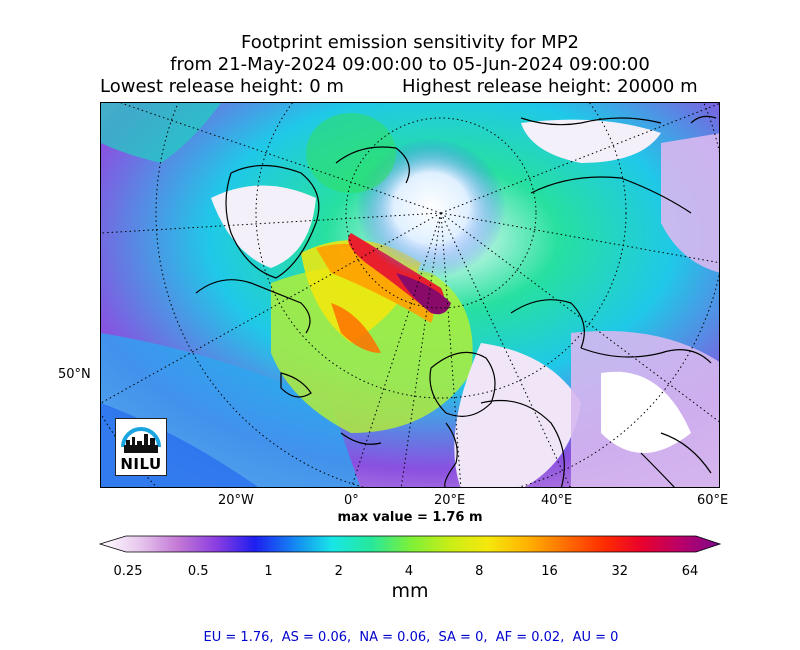  What do you see at coordinates (375, 283) in the screenshot?
I see `plume-orange` at bounding box center [375, 283].